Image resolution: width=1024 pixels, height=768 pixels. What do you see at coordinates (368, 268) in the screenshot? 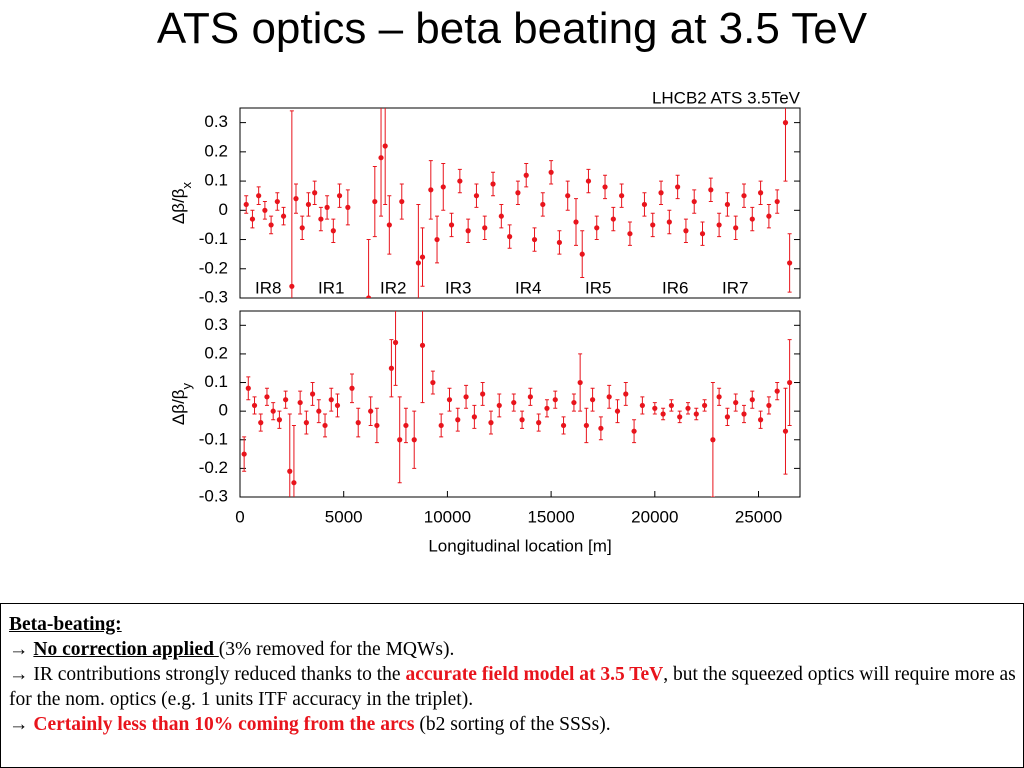
I see `error-bar` at bounding box center [368, 268].